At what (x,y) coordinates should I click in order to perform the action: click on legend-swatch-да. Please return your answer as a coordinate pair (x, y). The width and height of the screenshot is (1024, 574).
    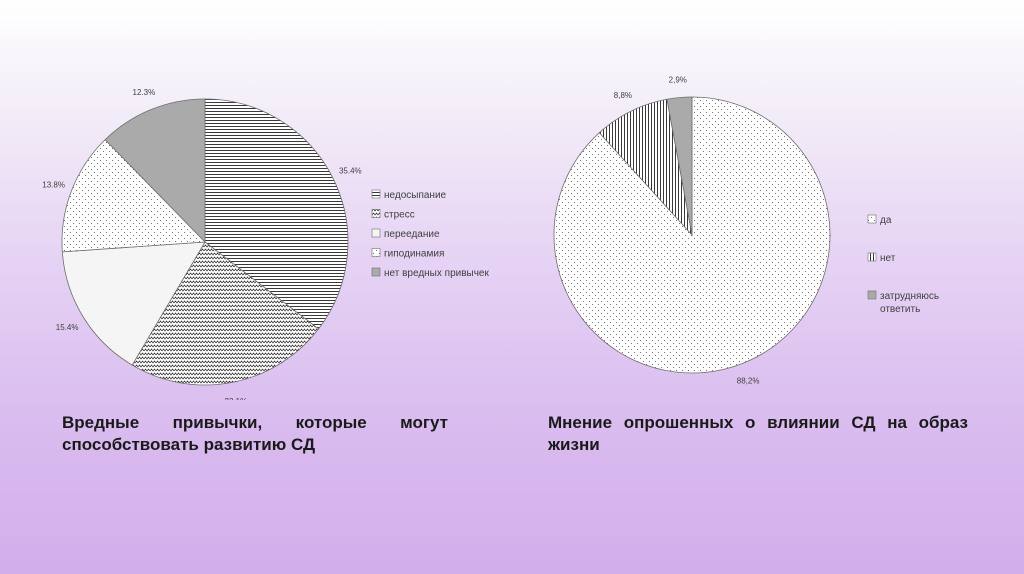
    Looking at the image, I should click on (872, 219).